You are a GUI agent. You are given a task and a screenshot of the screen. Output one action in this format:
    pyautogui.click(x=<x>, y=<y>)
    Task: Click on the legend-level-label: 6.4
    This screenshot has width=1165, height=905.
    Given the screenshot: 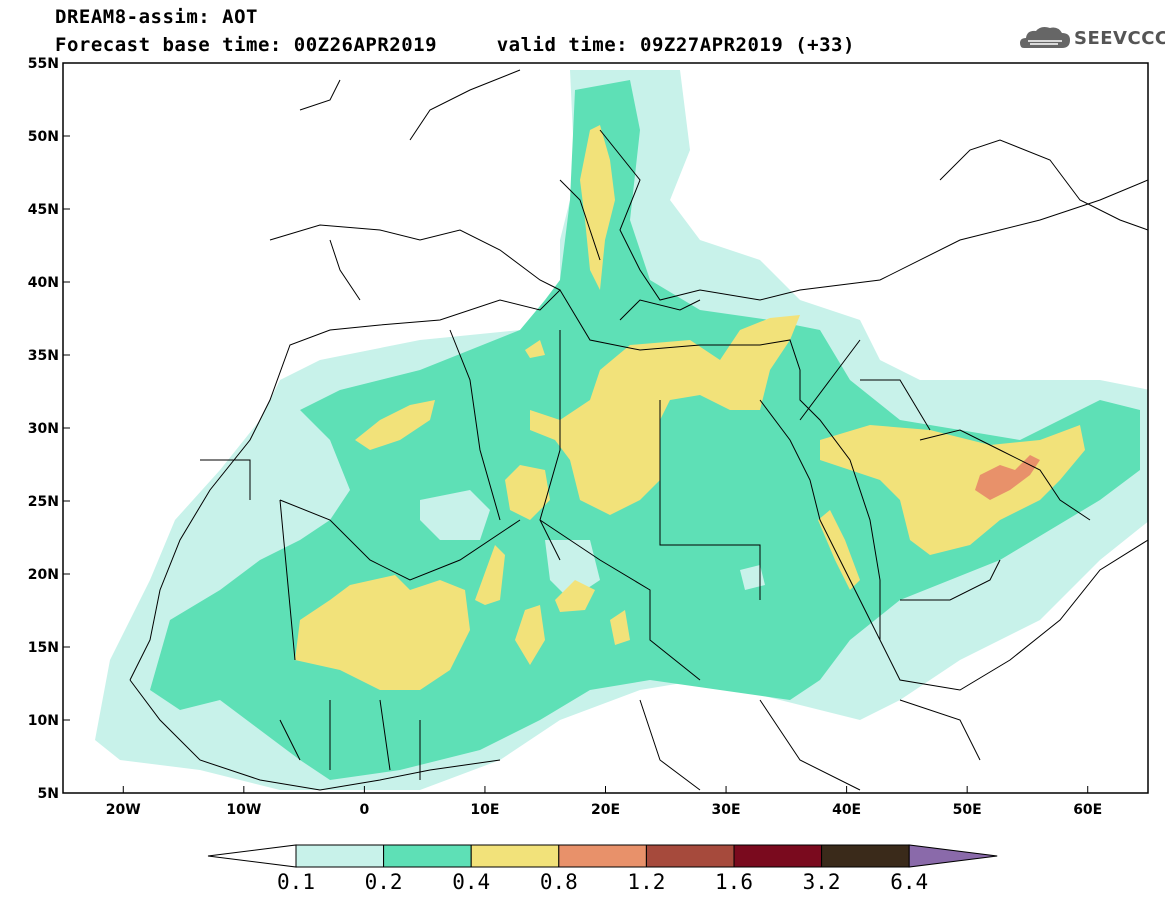 What is the action you would take?
    pyautogui.click(x=909, y=882)
    